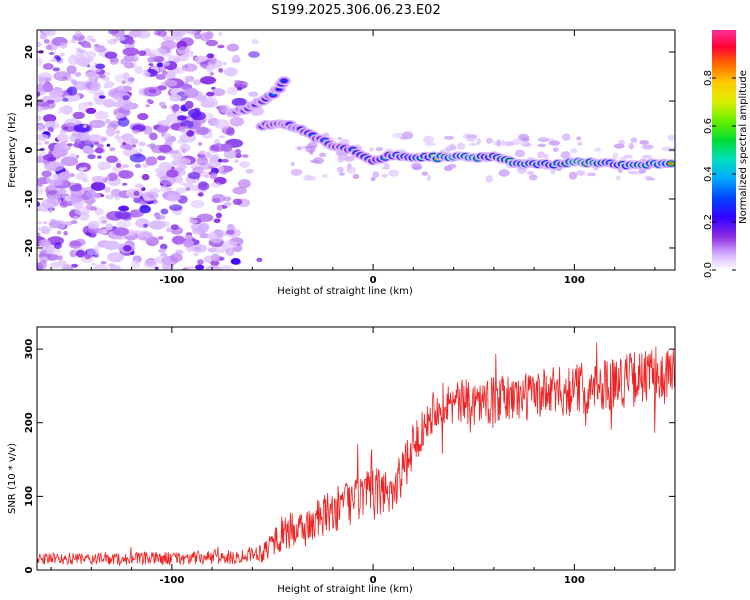 This screenshot has width=750, height=600. What do you see at coordinates (29, 349) in the screenshot?
I see `y-tick-label: 300` at bounding box center [29, 349].